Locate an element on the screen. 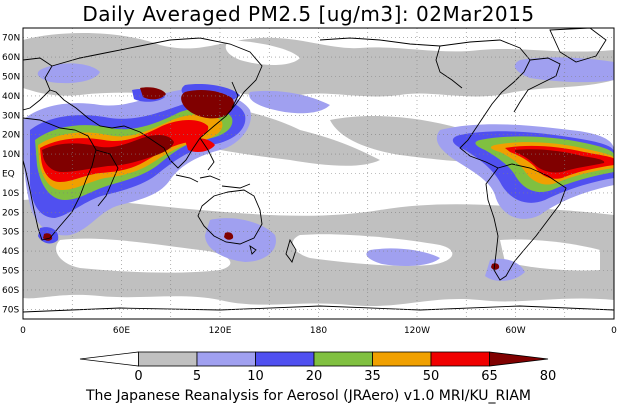  longitude-axis: 0 60E 120E 180 120W 60W 0 is located at coordinates (318, 331).